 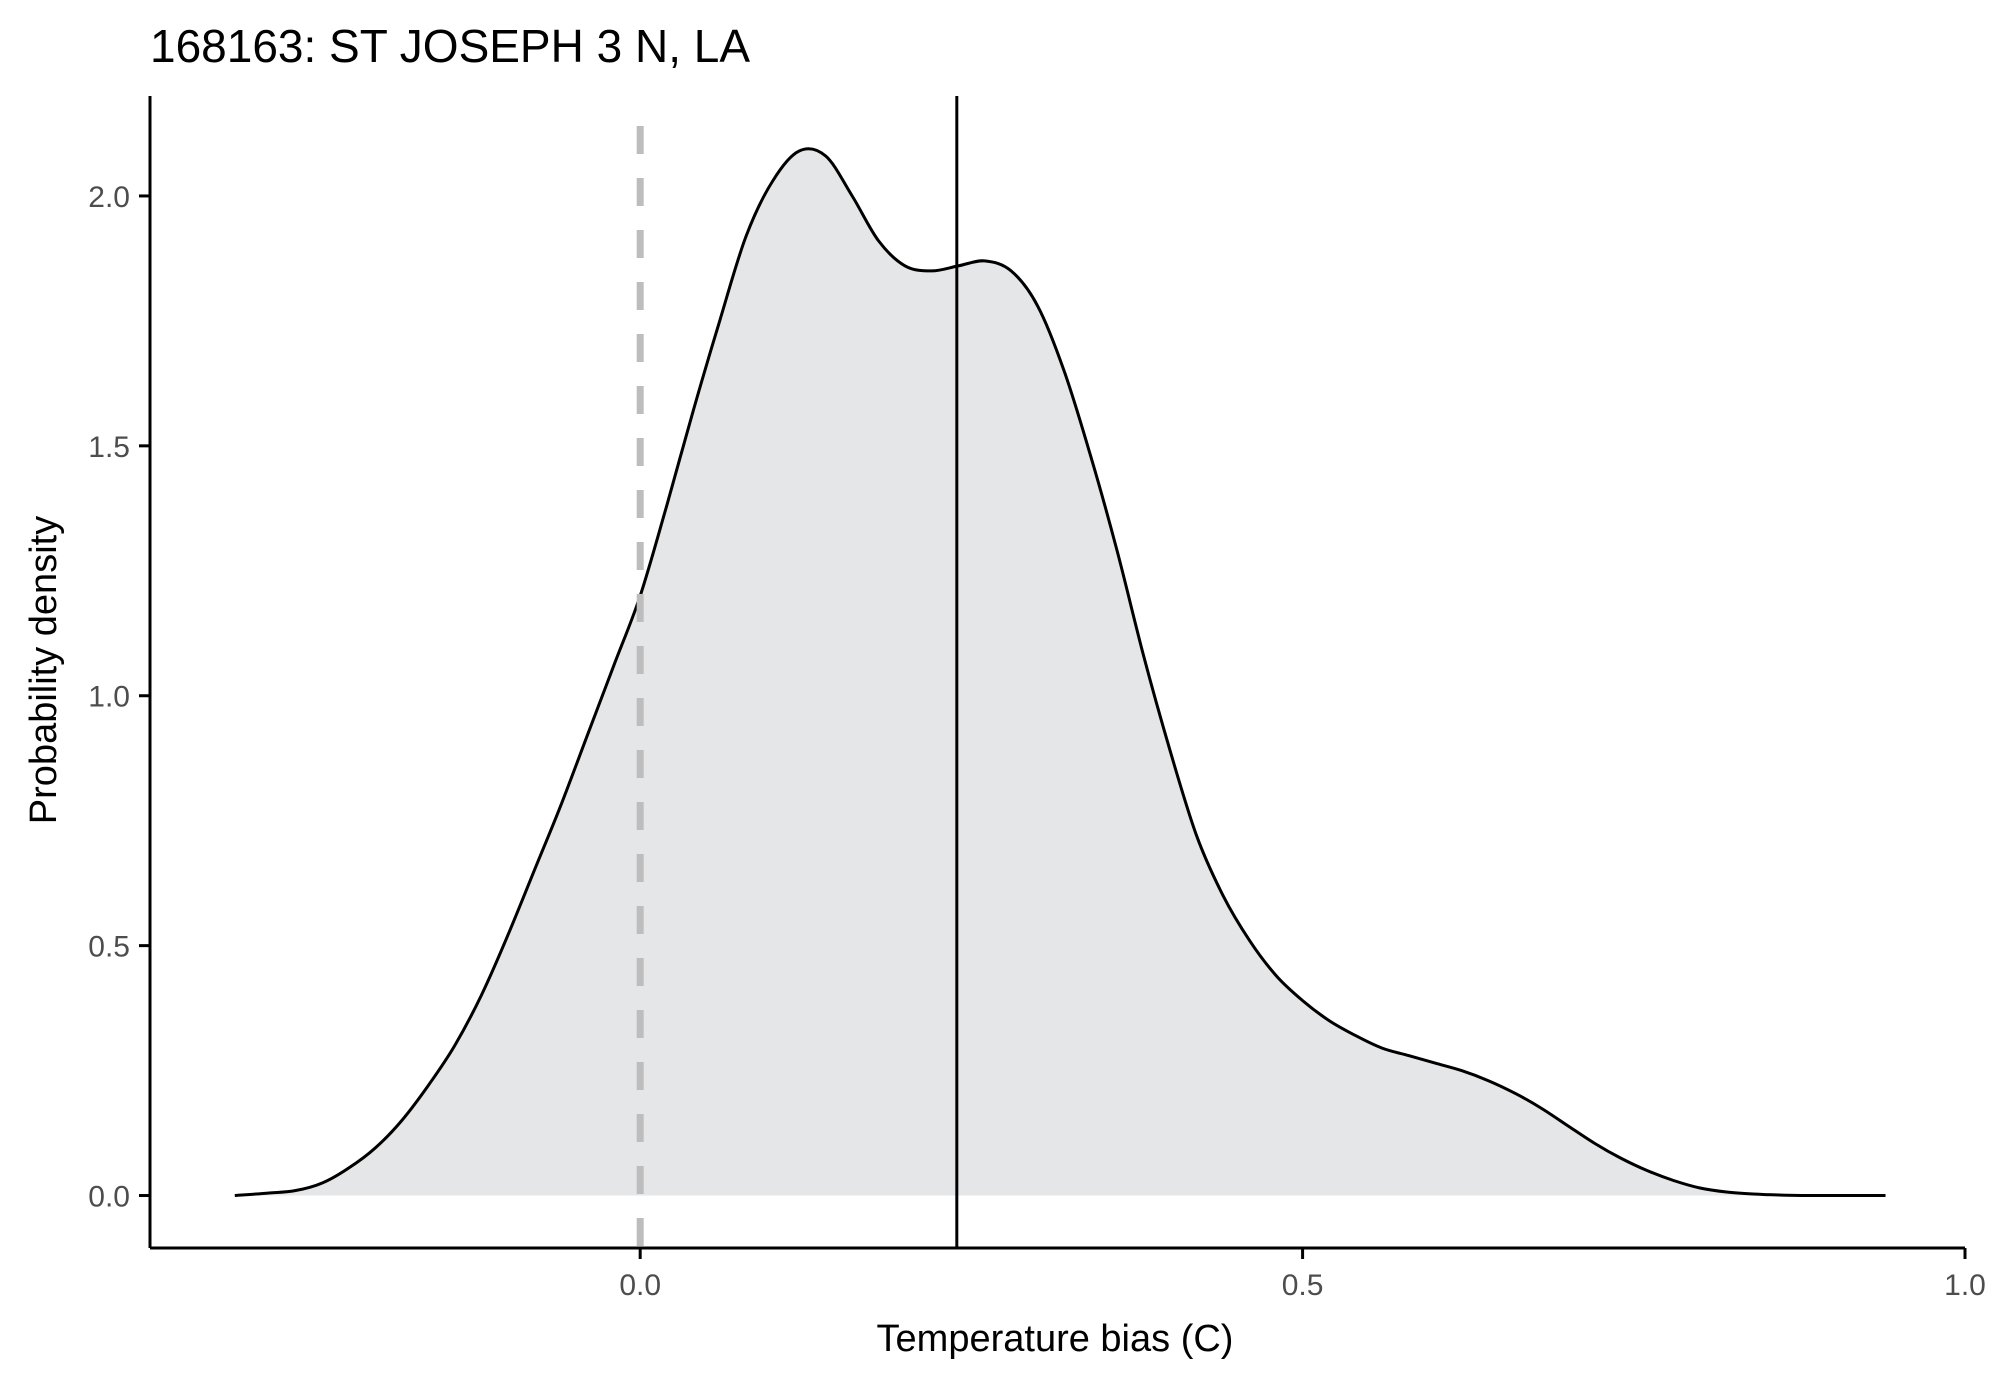 I want to click on y-tick-label: 1.5, so click(x=109, y=447).